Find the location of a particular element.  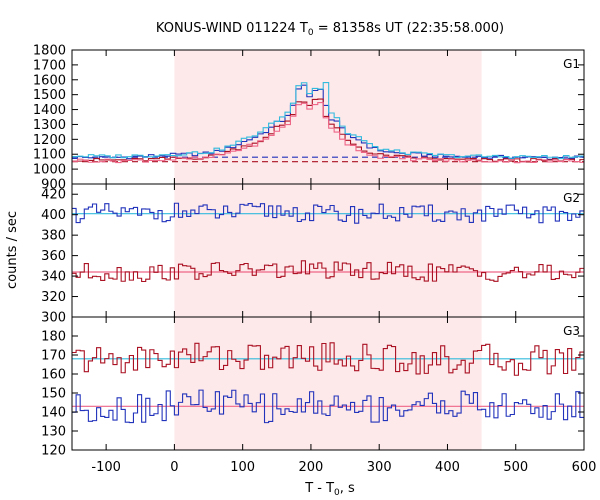

y-tick-label: 120 is located at coordinates (53, 451).